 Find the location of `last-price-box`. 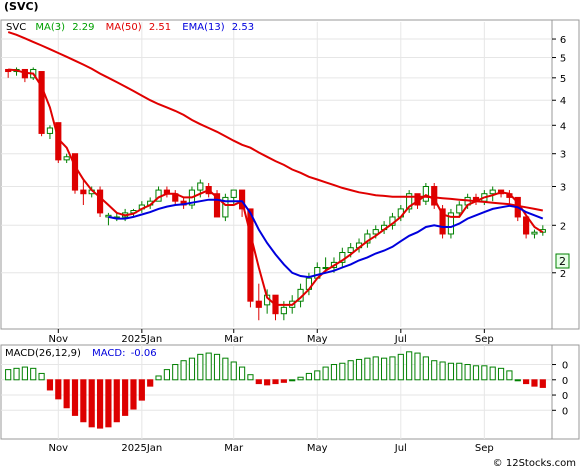

last-price-box is located at coordinates (562, 261).